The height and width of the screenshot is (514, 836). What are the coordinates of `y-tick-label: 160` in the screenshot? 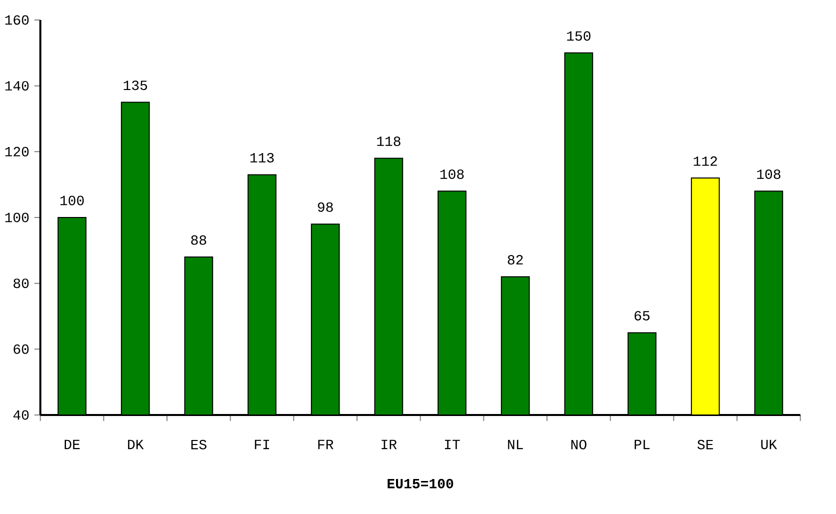 It's located at (17, 20).